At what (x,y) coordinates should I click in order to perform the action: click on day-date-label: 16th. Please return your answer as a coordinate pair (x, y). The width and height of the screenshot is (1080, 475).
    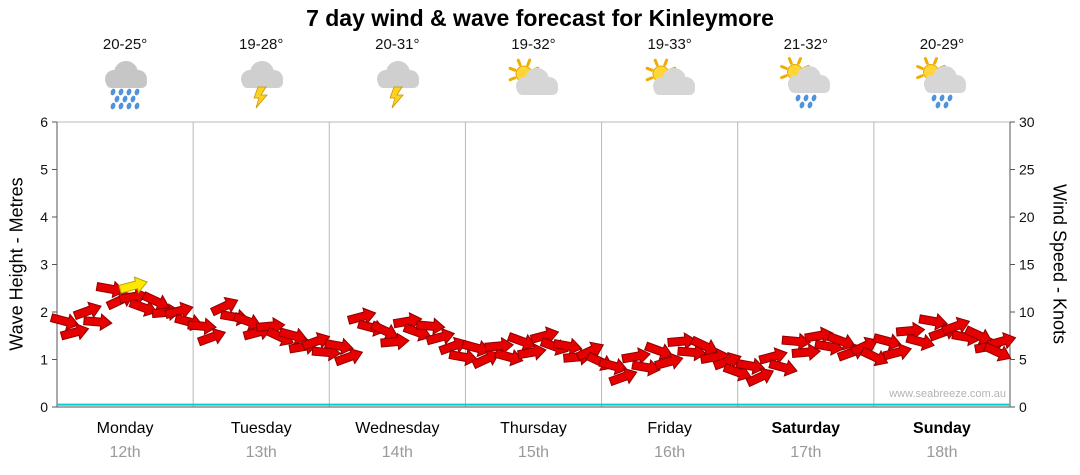
    Looking at the image, I should click on (669, 452).